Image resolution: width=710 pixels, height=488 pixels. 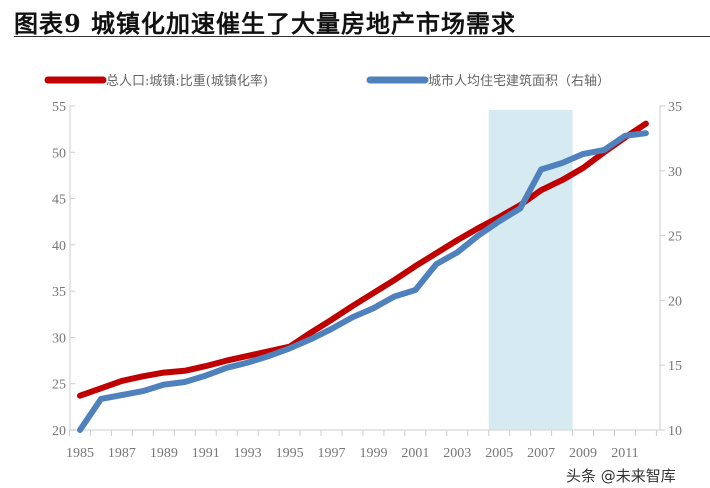 What do you see at coordinates (332, 453) in the screenshot?
I see `x-tick-label: 1997` at bounding box center [332, 453].